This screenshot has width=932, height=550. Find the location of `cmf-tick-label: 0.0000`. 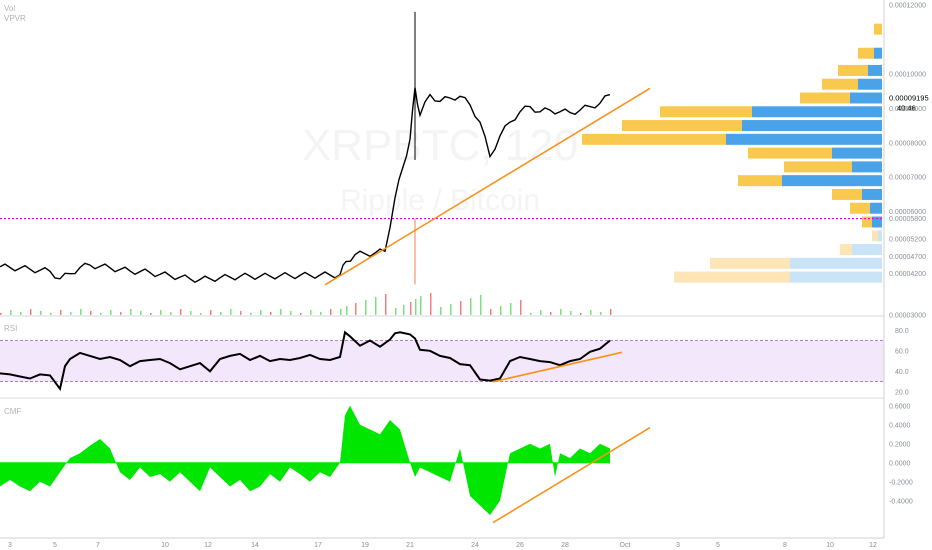

cmf-tick-label: 0.0000 is located at coordinates (900, 463).